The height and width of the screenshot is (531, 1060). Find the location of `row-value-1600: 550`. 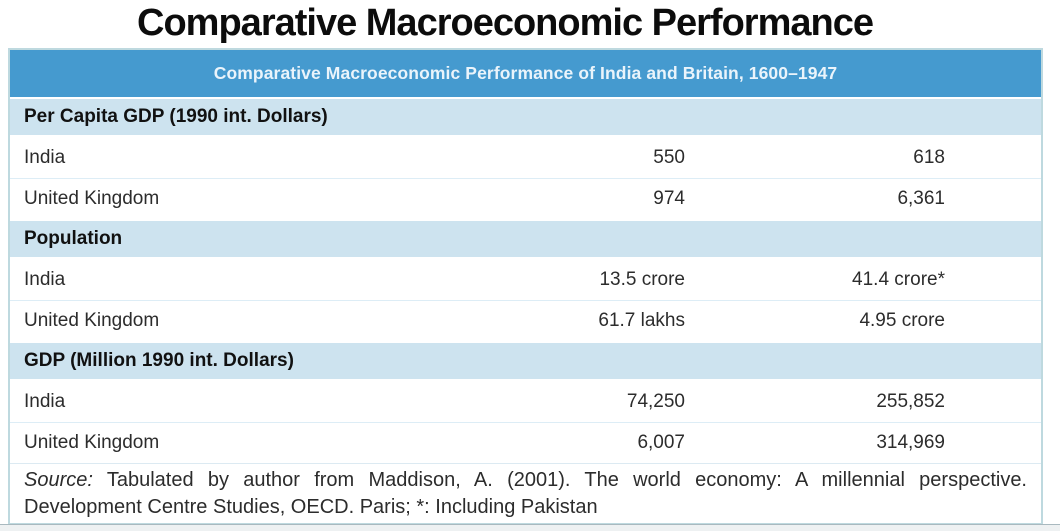

row-value-1600: 550 is located at coordinates (669, 157).